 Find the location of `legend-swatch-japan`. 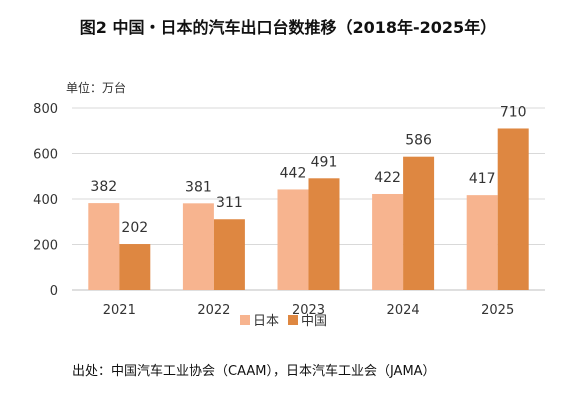

legend-swatch-japan is located at coordinates (245, 320).